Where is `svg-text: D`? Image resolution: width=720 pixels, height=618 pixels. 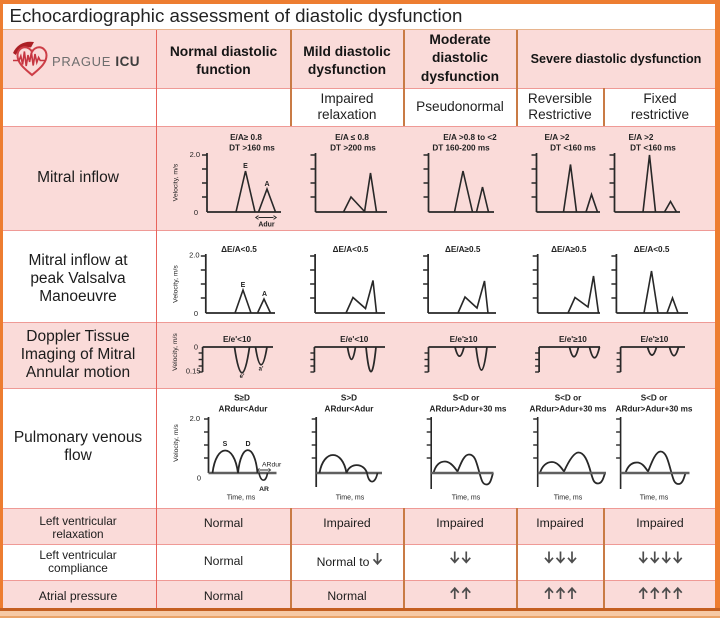
svg-text: D is located at coordinates (247, 444).